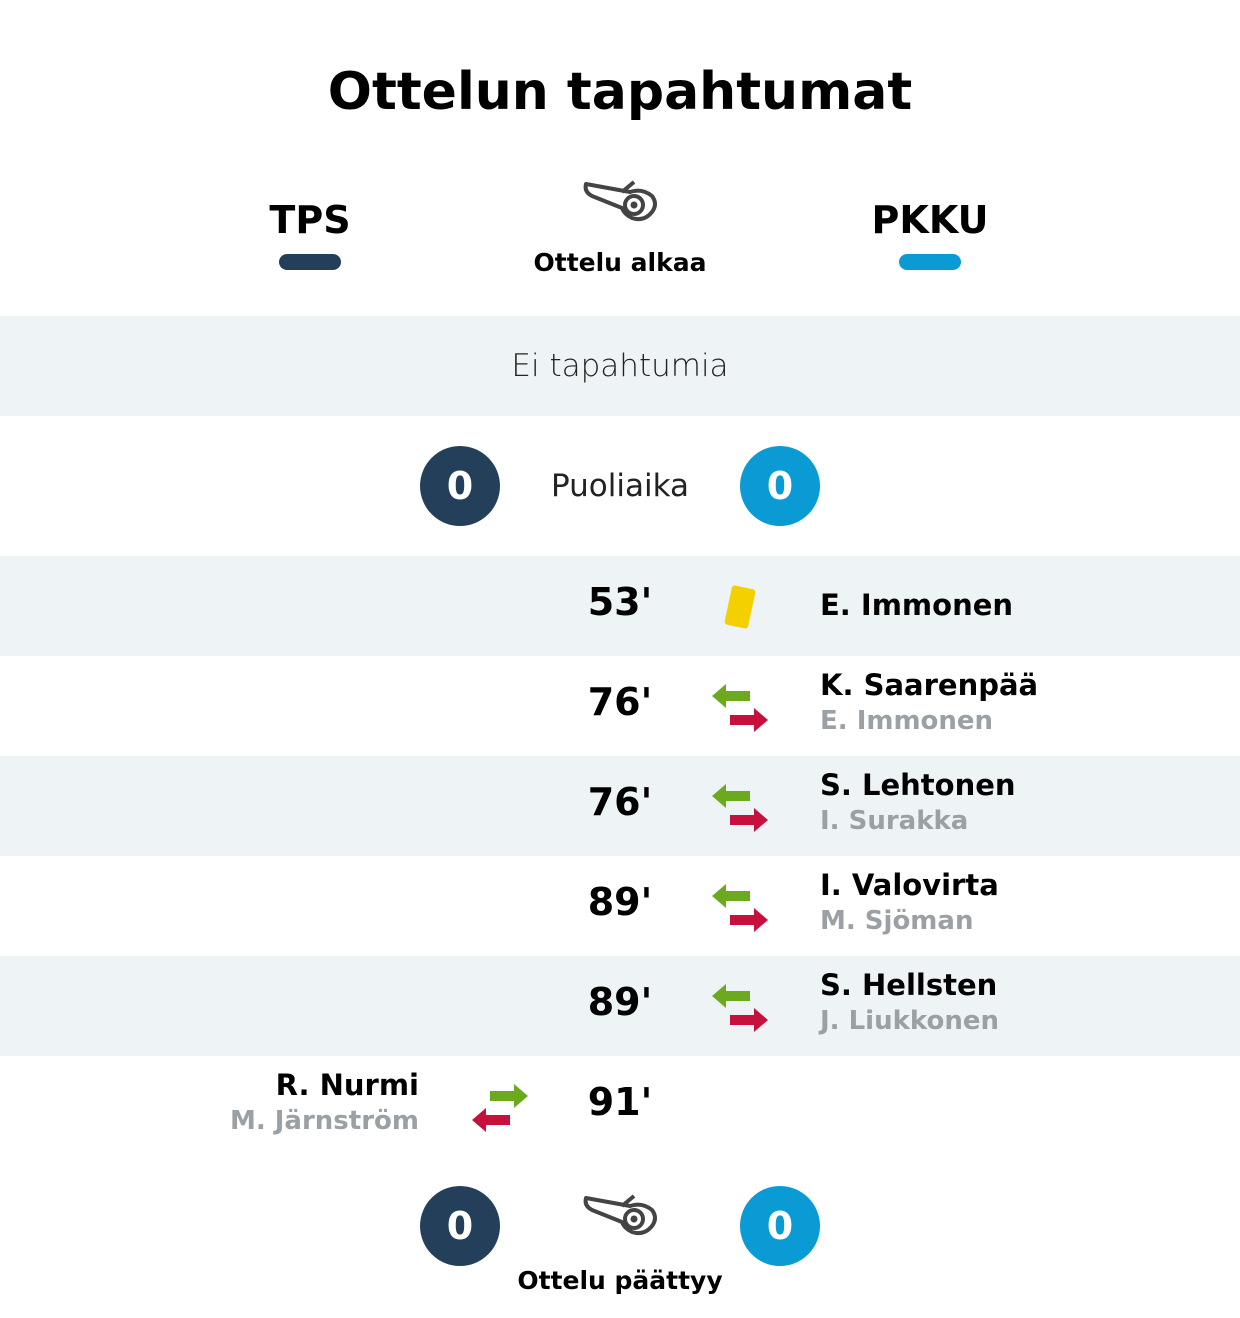 This screenshot has width=1240, height=1318. I want to click on player-in-name: K. Saarenpää, so click(929, 685).